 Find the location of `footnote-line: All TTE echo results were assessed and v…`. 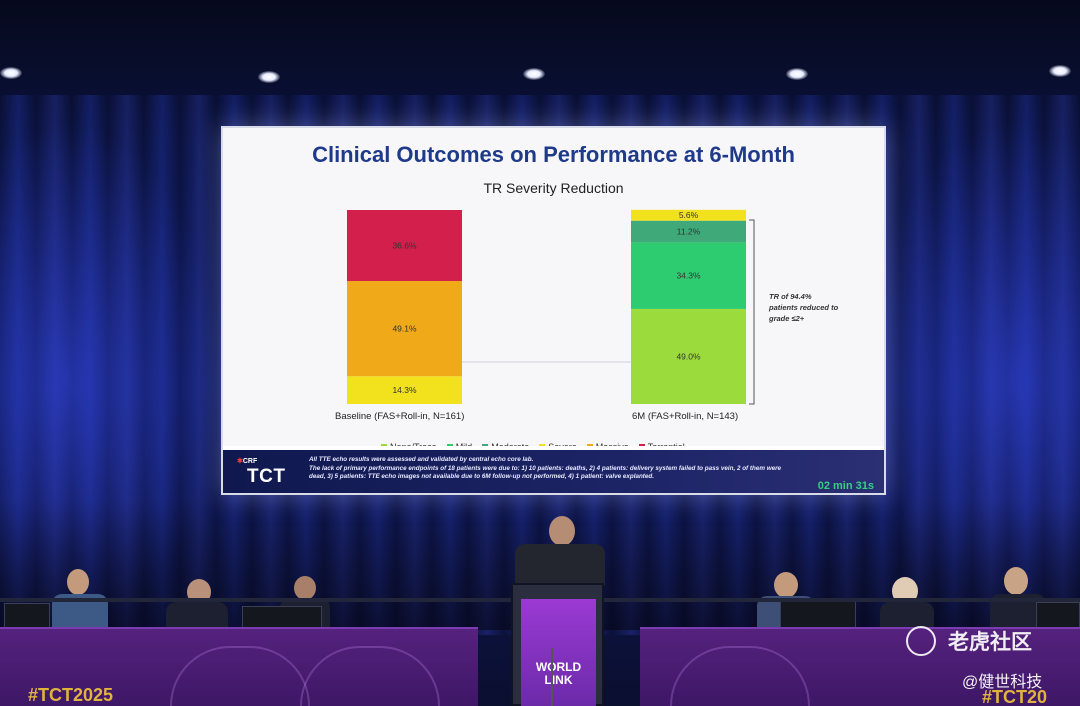

footnote-line: All TTE echo results were assessed and v… is located at coordinates (421, 459).